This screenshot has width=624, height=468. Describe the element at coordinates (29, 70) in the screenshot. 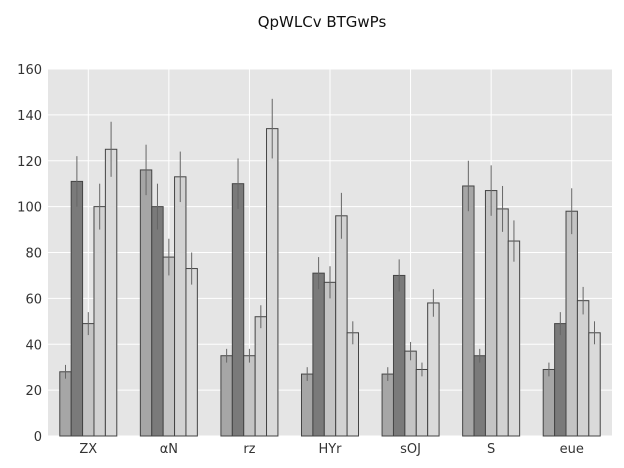

I see `y-tick-label: 160` at that location.